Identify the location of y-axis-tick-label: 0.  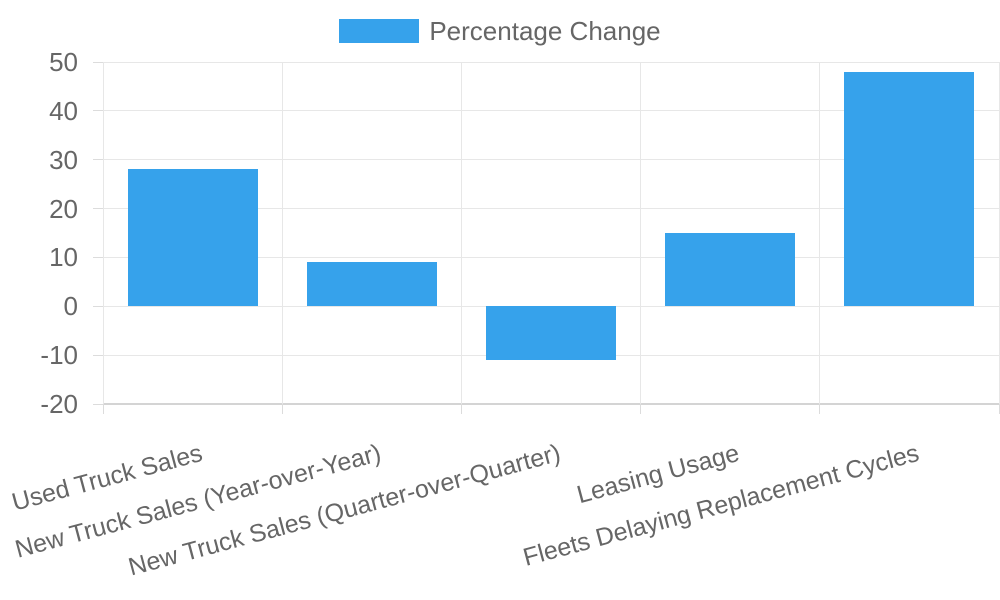
(70, 306).